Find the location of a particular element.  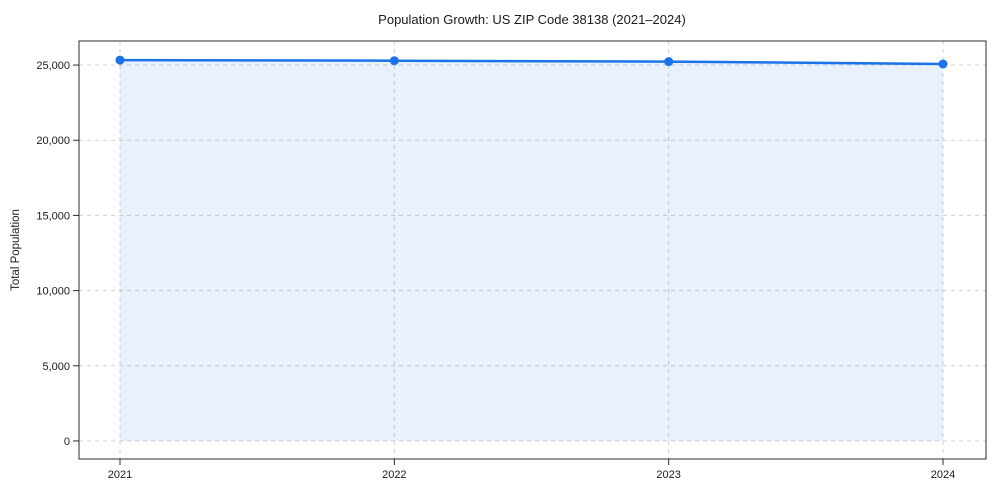

y-tick-label: 25,000 is located at coordinates (53, 66).